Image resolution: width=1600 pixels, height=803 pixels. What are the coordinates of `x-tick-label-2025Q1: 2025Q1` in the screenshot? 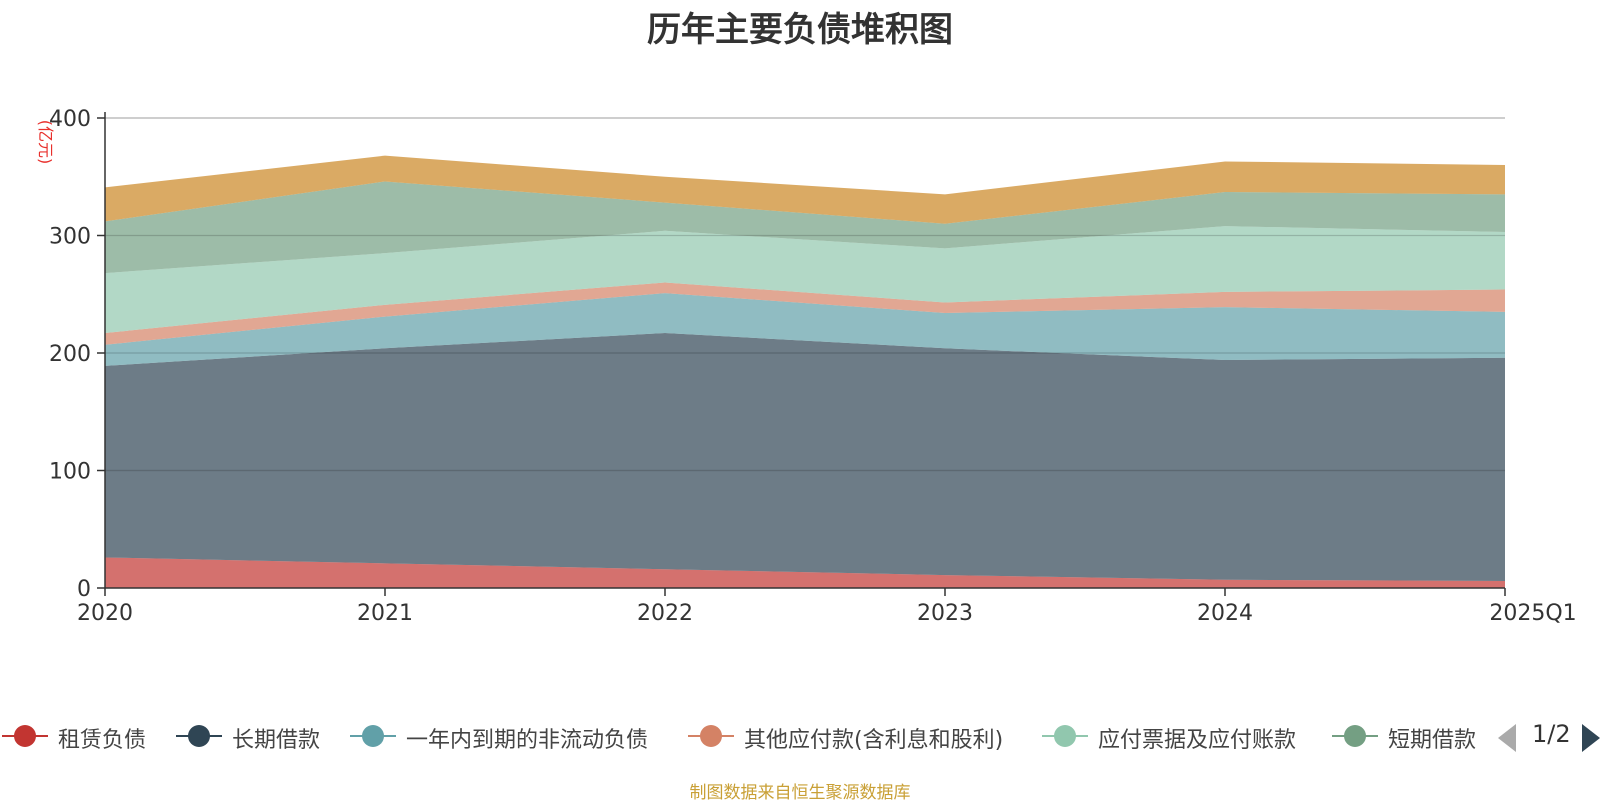 It's located at (1532, 613).